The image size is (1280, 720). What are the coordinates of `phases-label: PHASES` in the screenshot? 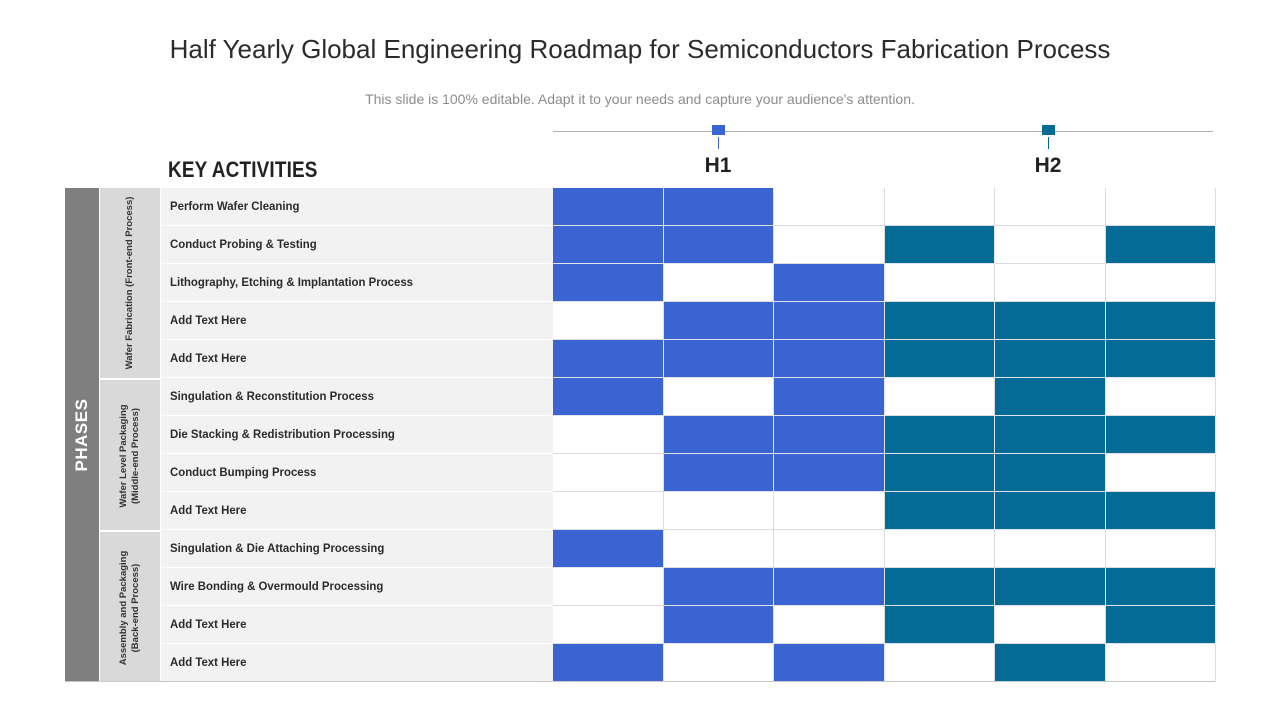 It's located at (81, 435).